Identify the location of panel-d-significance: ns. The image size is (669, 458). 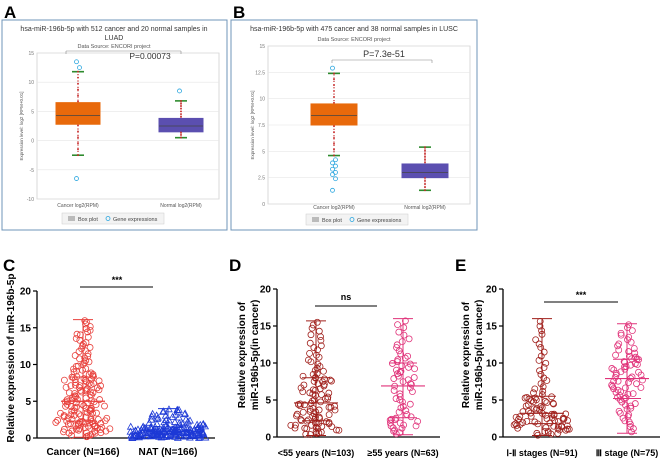
(346, 297).